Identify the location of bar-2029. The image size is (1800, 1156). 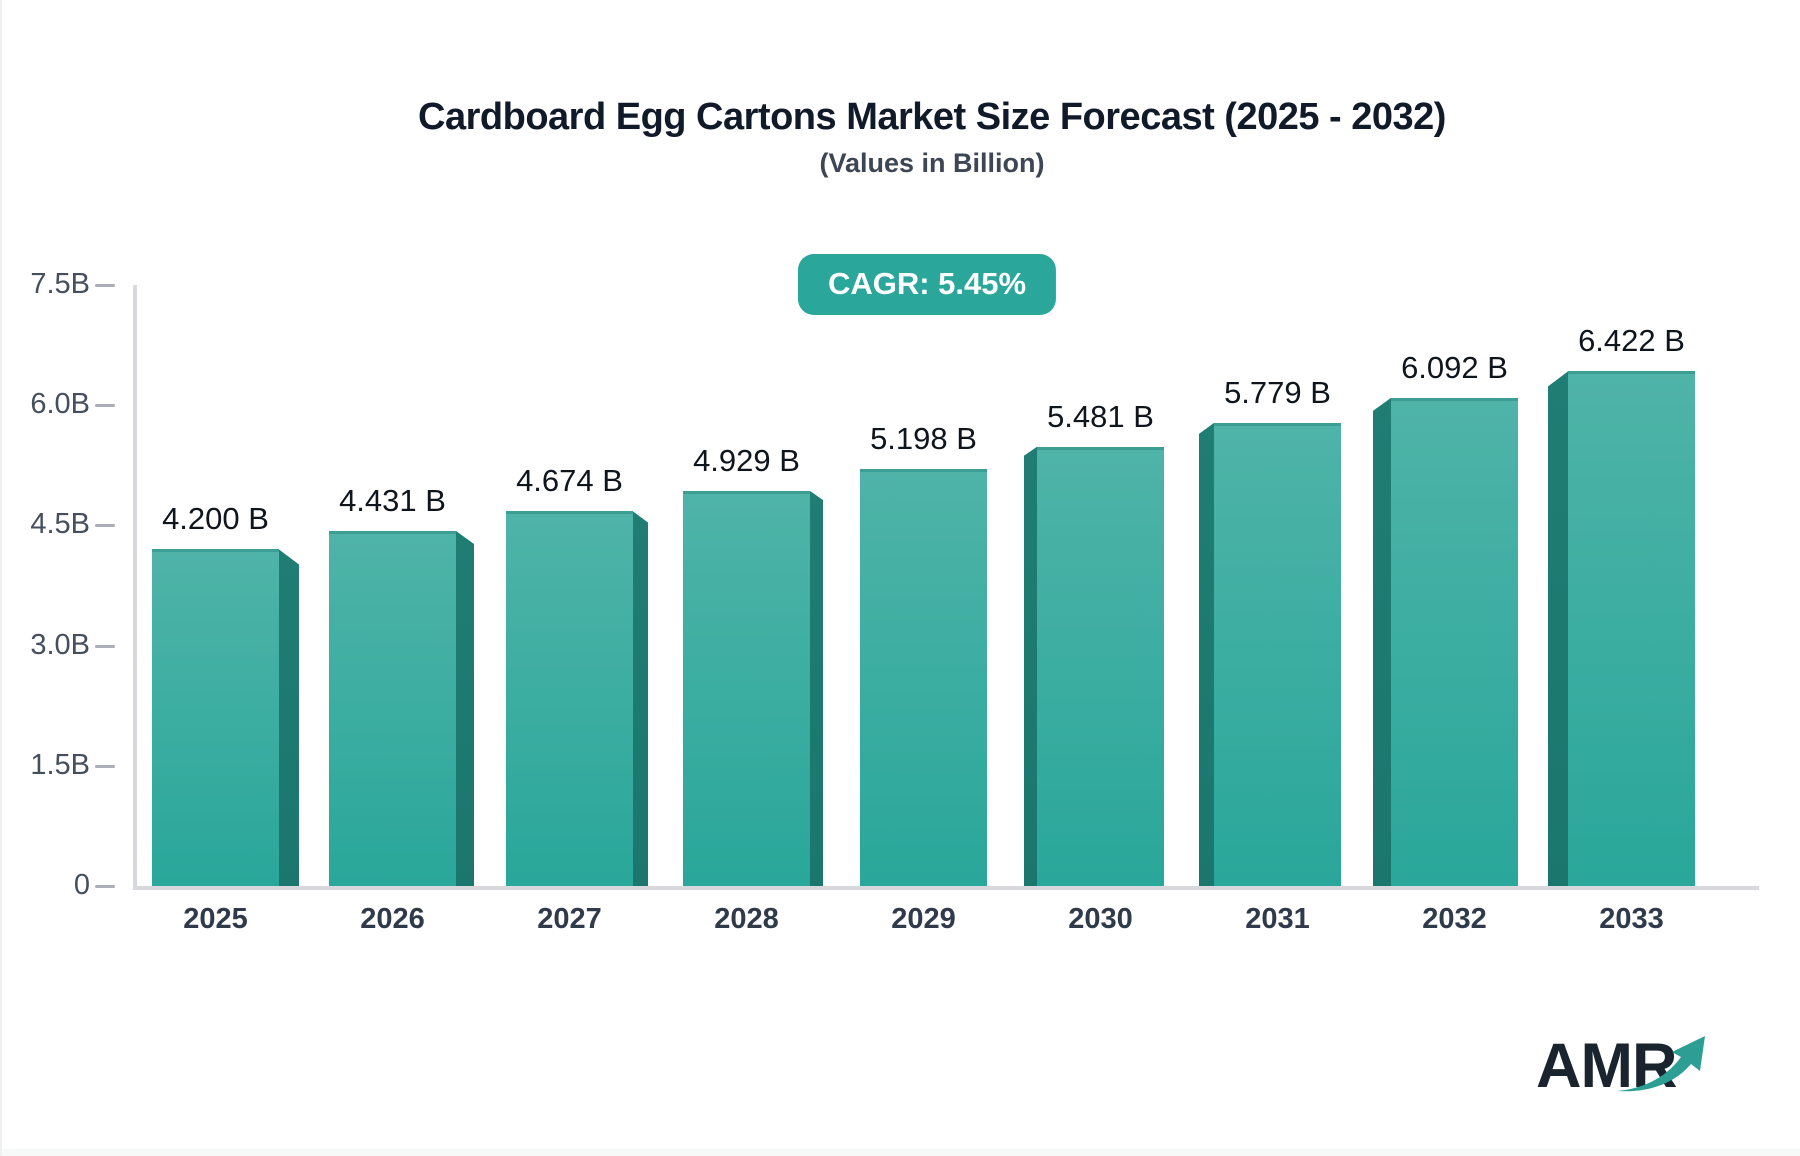
(923, 677).